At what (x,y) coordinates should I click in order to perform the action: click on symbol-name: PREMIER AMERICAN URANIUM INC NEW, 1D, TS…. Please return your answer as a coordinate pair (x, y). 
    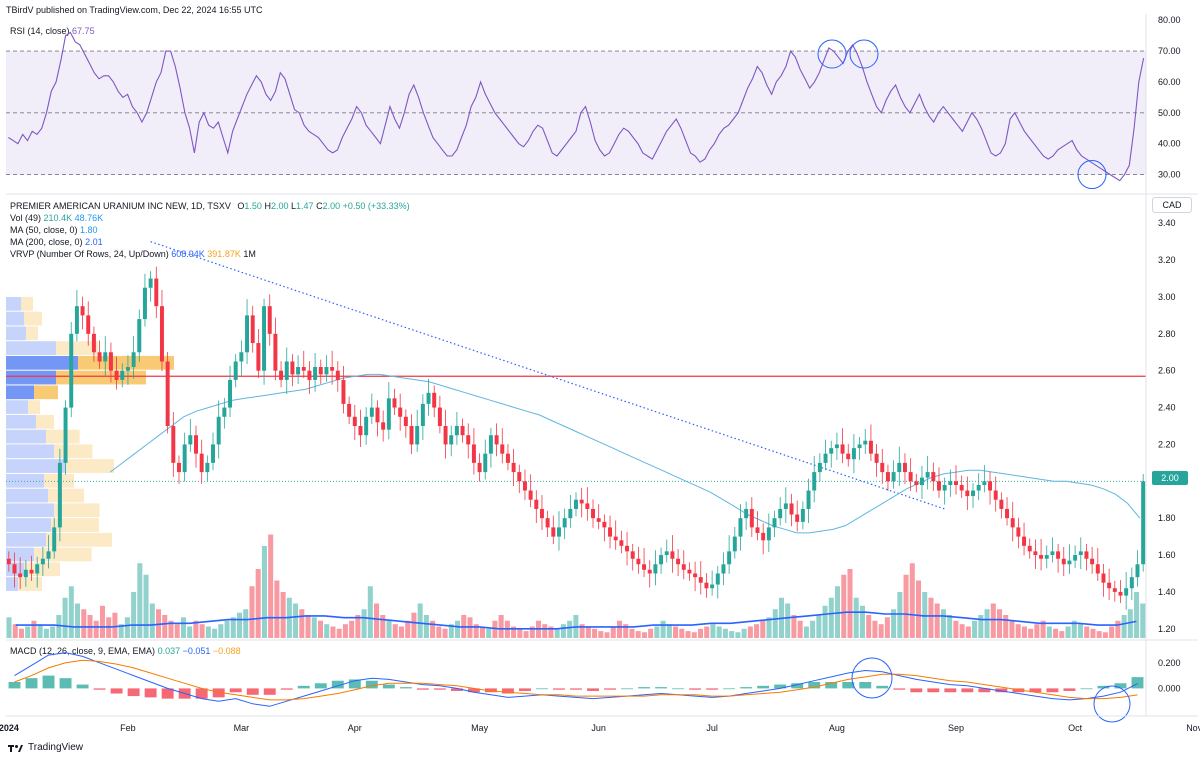
    Looking at the image, I should click on (120, 206).